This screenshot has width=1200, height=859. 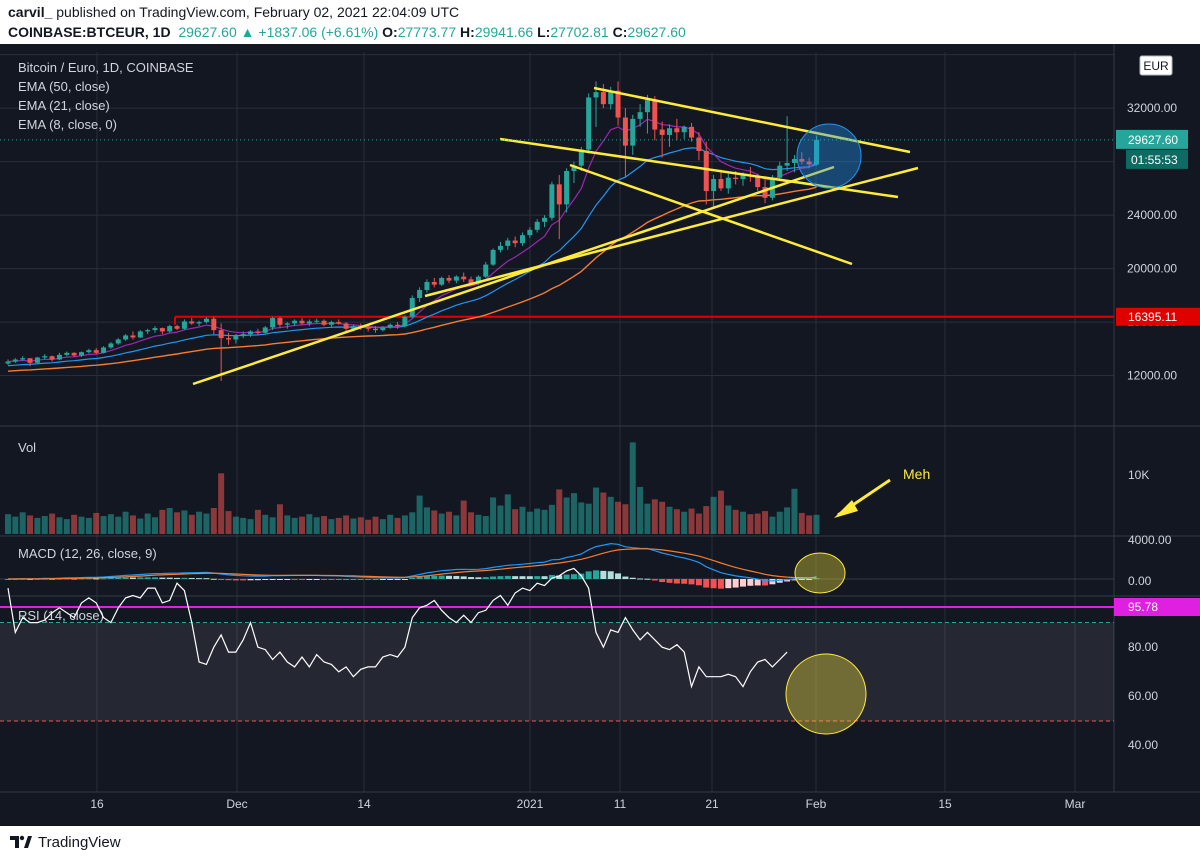 I want to click on author-name: carvil_, so click(x=30, y=12).